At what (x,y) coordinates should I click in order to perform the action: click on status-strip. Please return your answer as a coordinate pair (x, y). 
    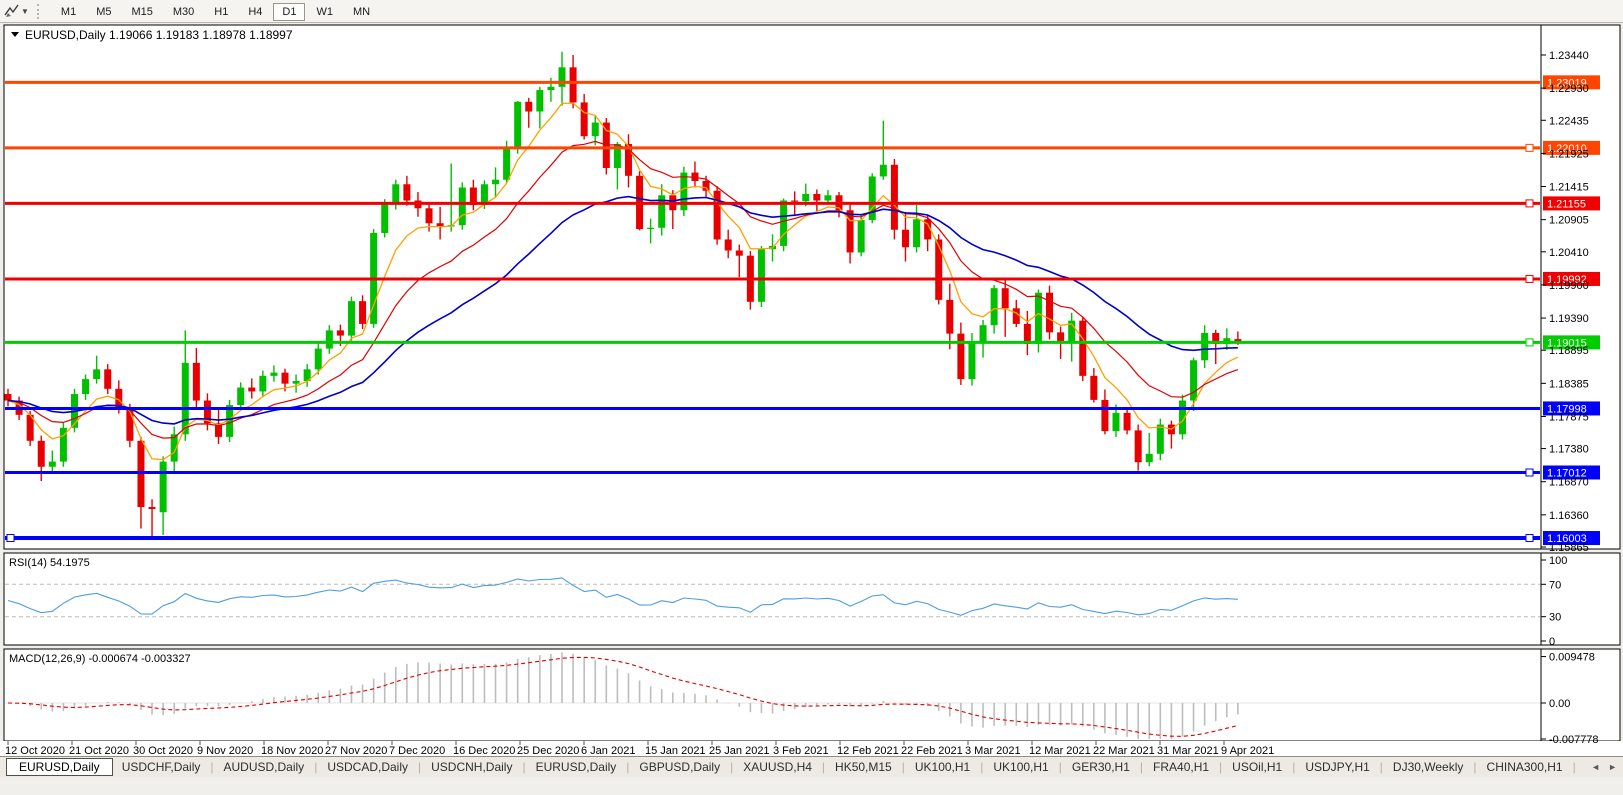
    Looking at the image, I should click on (811, 786).